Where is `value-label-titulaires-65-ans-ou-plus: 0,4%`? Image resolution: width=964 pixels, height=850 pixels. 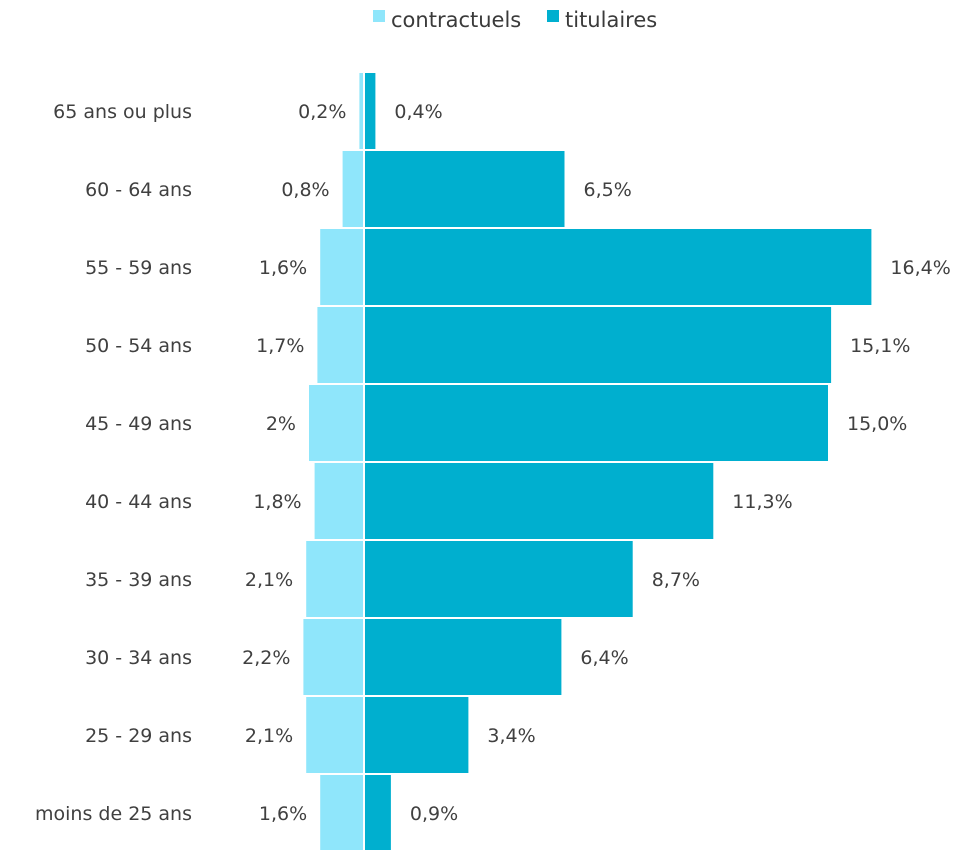 value-label-titulaires-65-ans-ou-plus: 0,4% is located at coordinates (418, 112).